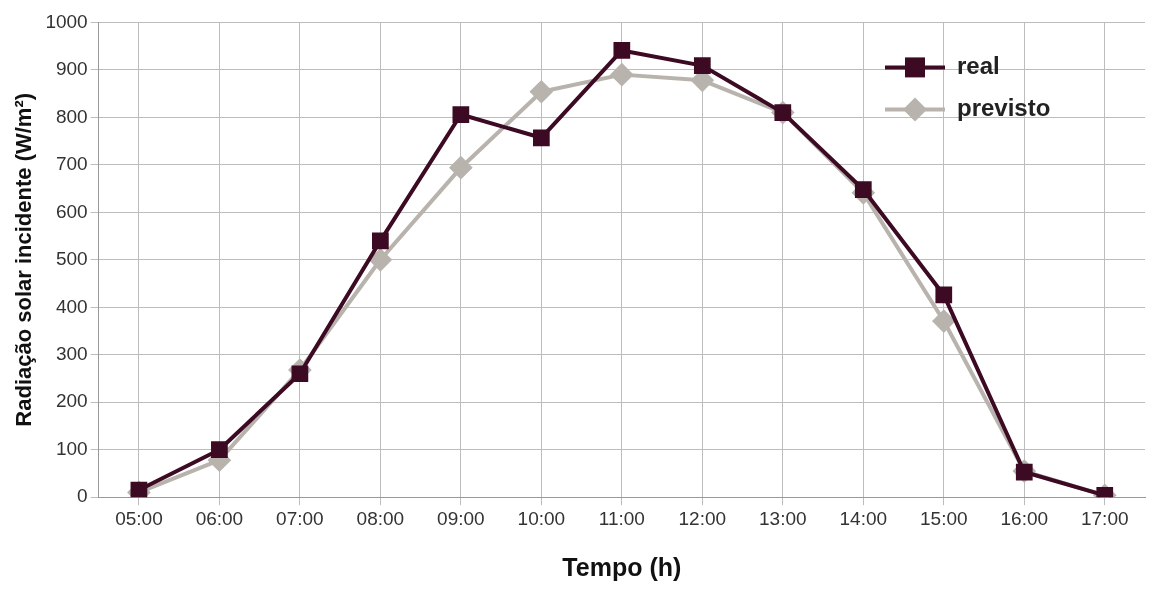 This screenshot has width=1173, height=597. Describe the element at coordinates (1024, 518) in the screenshot. I see `x-tick-label: 16:00` at that location.